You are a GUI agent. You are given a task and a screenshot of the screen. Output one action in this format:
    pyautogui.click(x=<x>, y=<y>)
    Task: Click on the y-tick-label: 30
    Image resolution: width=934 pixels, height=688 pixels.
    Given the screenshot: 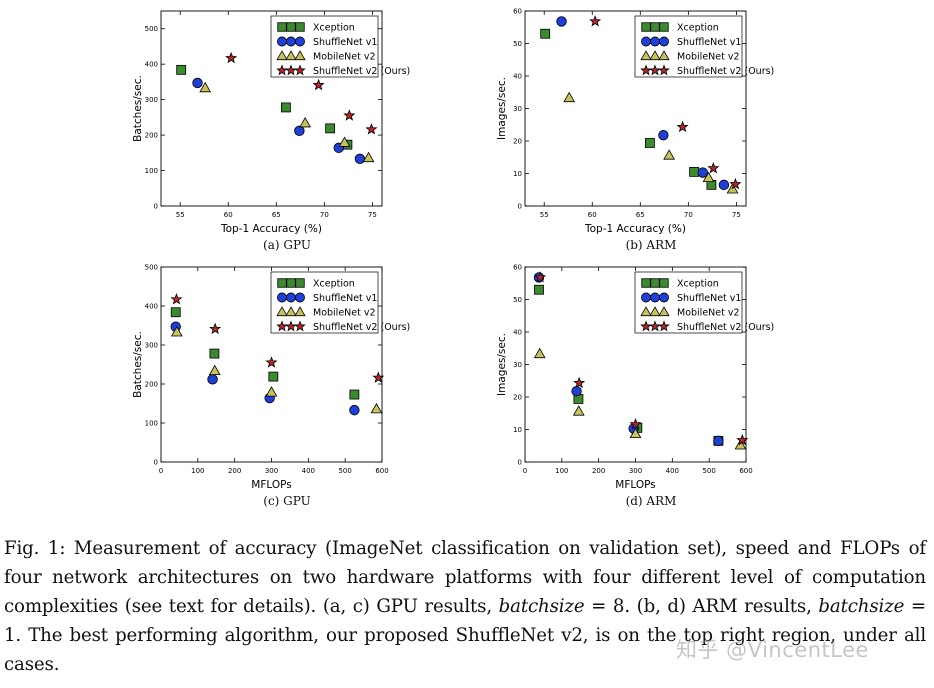 What is the action you would take?
    pyautogui.click(x=517, y=109)
    